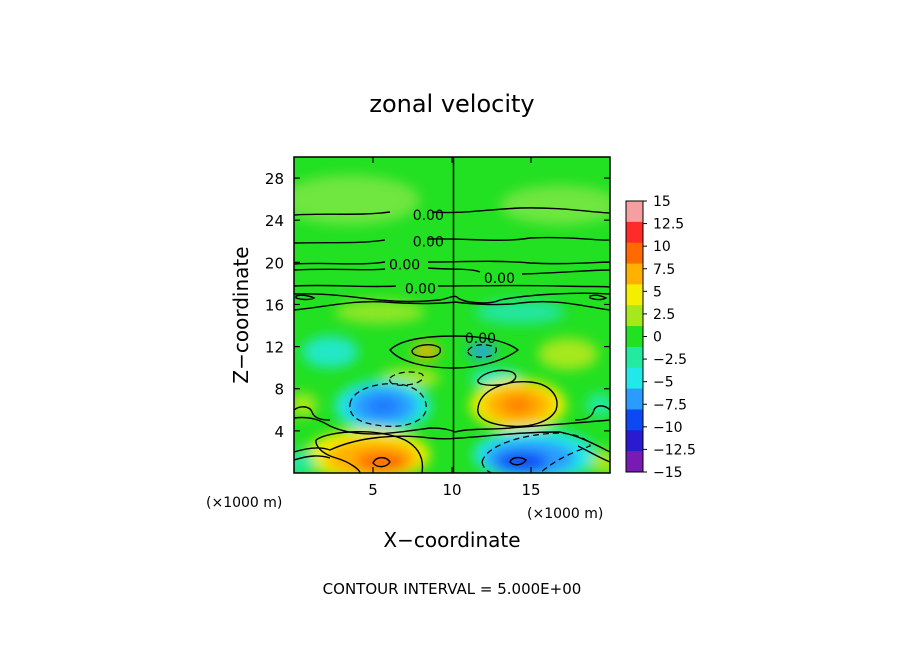 This screenshot has width=904, height=654. I want to click on x-axis: 5 10 15, so click(454, 328).